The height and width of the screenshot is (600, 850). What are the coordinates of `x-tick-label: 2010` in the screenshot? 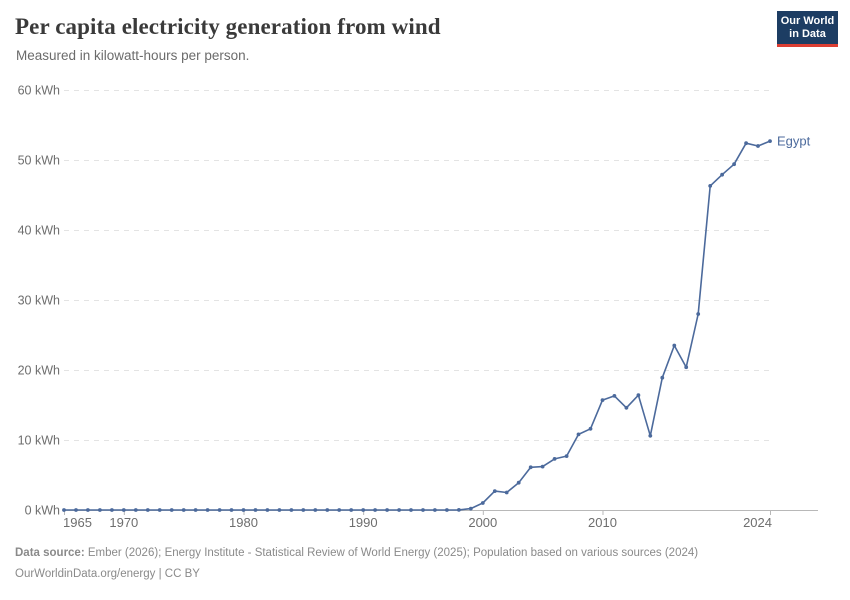 It's located at (602, 522).